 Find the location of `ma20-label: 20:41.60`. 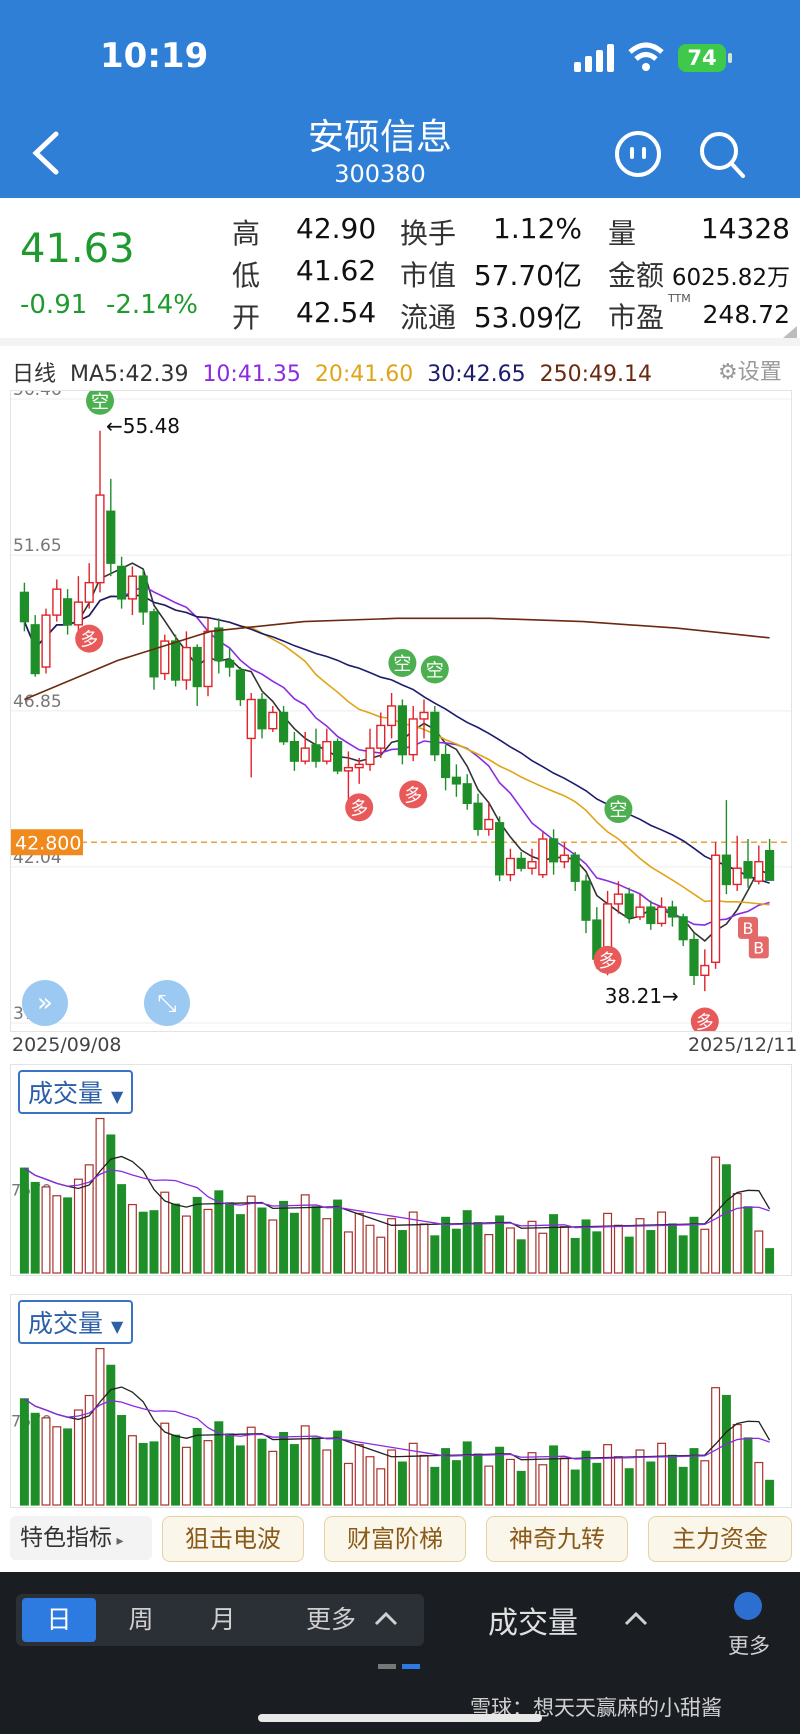

ma20-label: 20:41.60 is located at coordinates (364, 374).